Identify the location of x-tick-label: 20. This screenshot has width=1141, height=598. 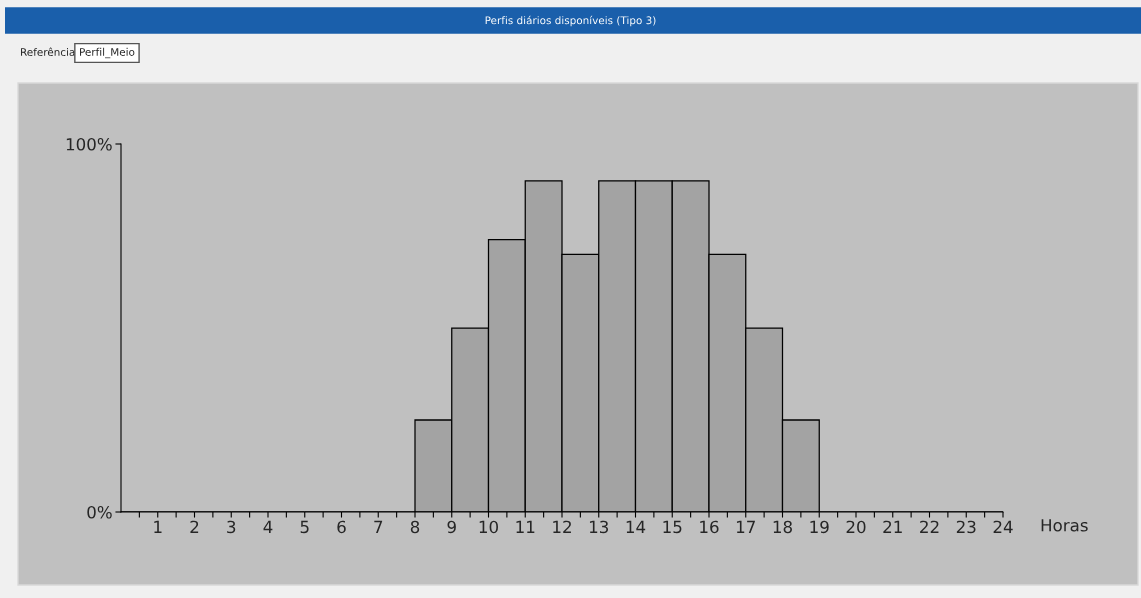
(856, 527).